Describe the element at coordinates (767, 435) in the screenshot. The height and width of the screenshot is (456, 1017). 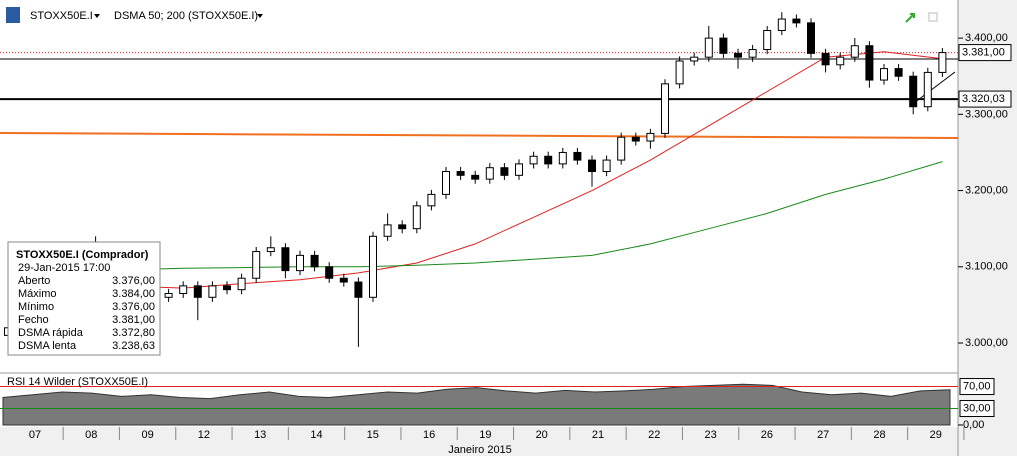
I see `x-tick-label: 26` at that location.